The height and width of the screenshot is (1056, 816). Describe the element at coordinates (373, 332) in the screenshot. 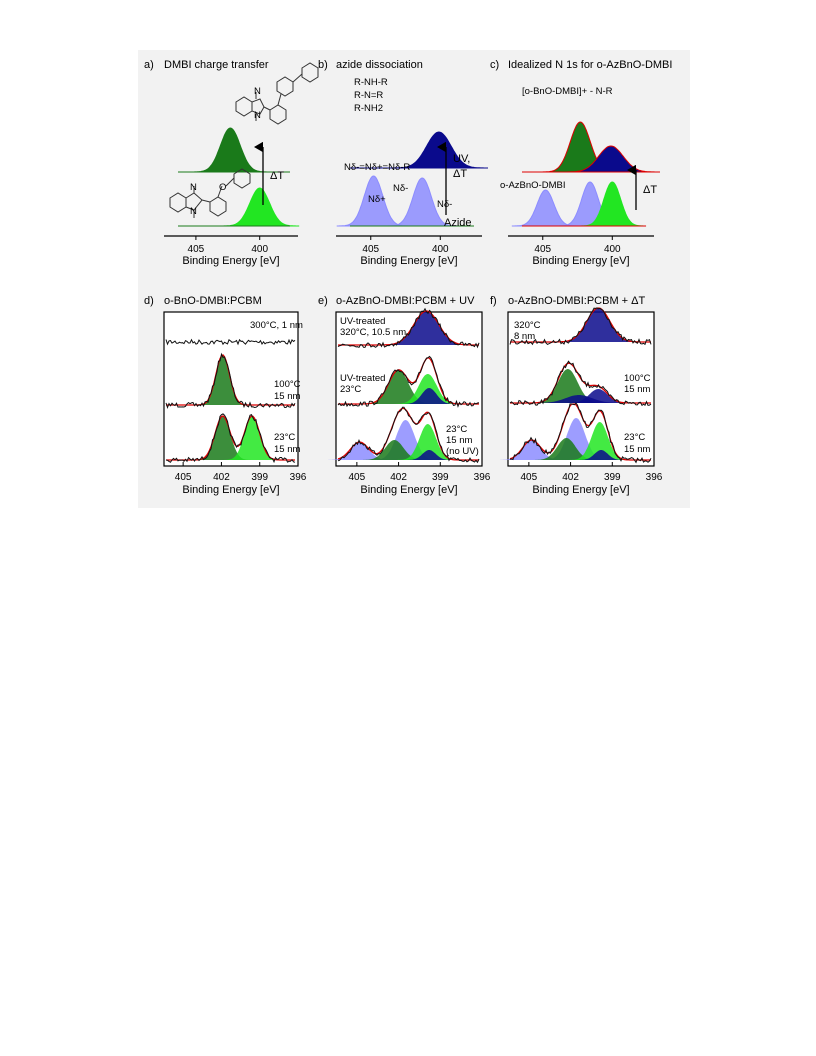

I see `e-trace-1b: 320°C, 10.5 nm` at that location.